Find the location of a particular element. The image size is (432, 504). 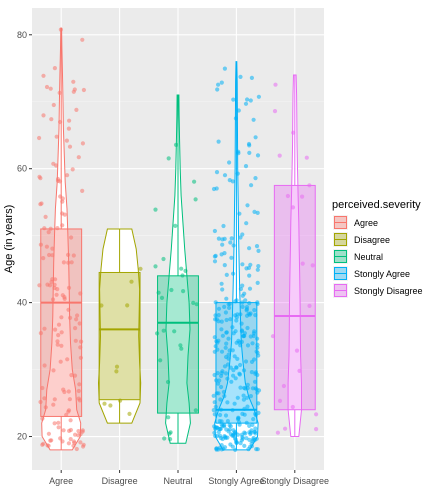

legend-key-stongly-agree is located at coordinates (340, 273).